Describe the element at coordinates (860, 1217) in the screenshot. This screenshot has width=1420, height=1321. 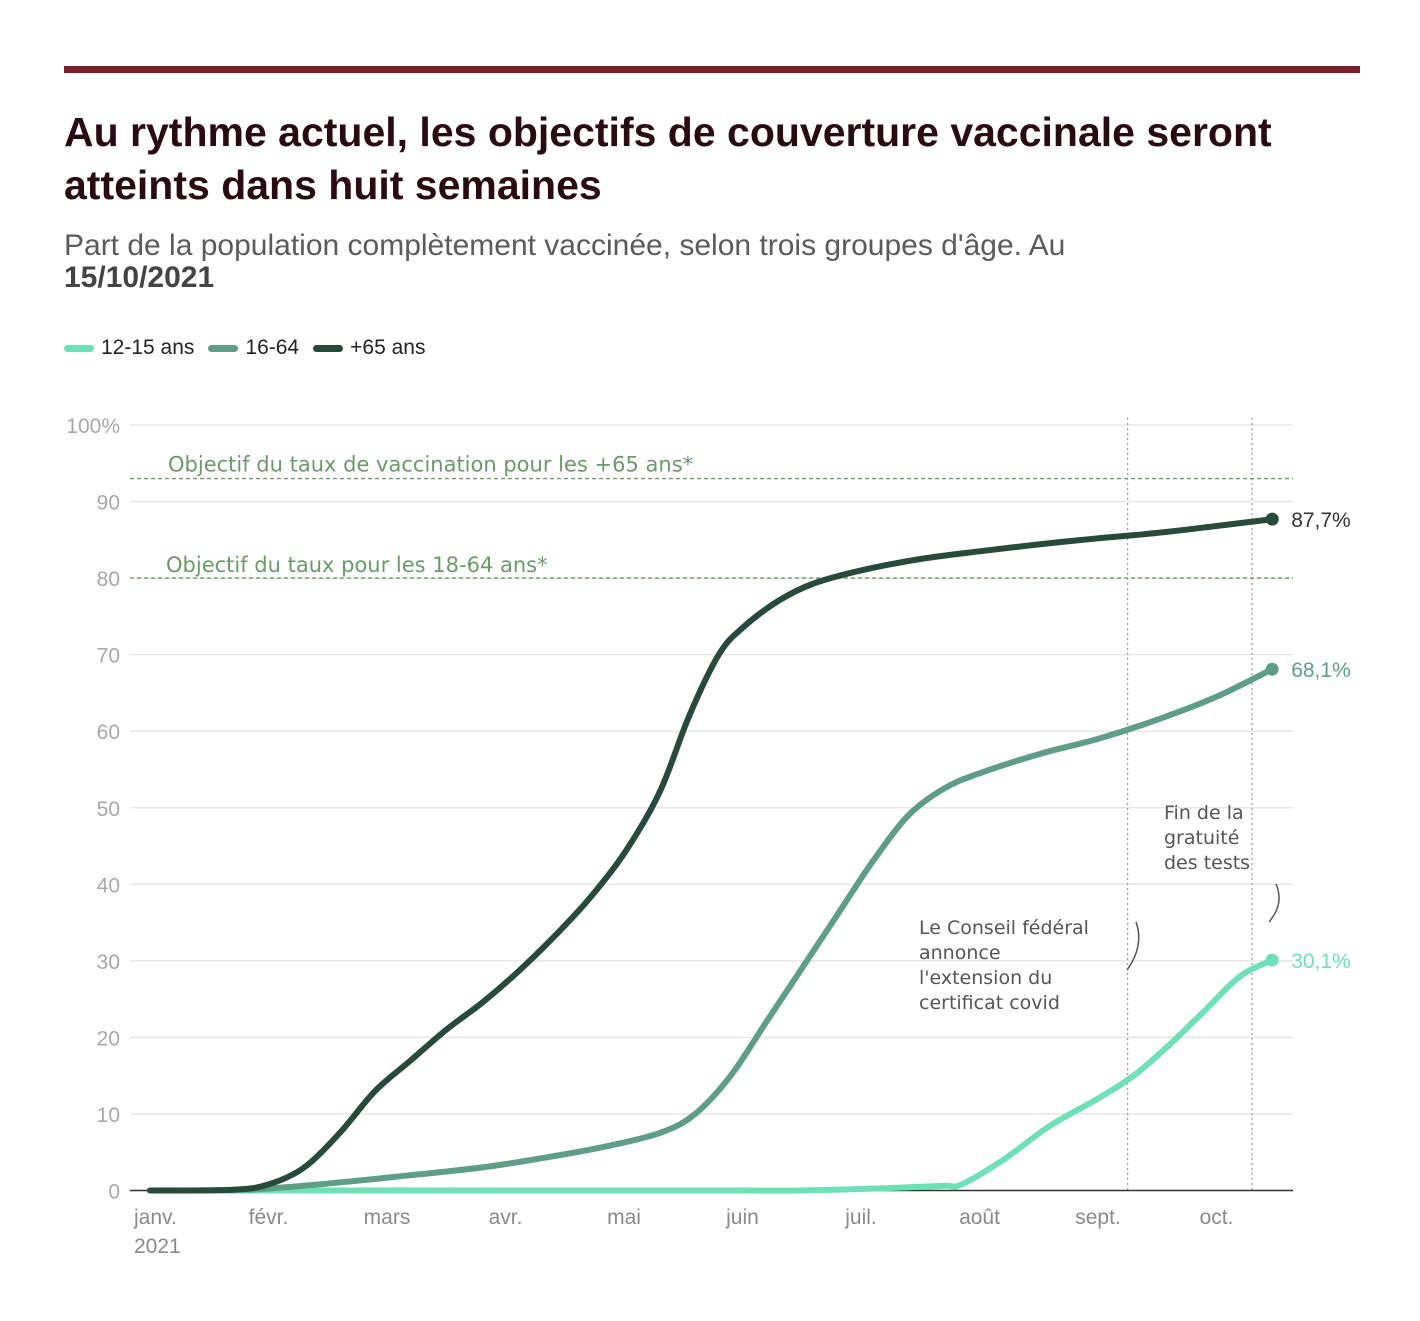
I see `x-tick-label: juil.` at that location.